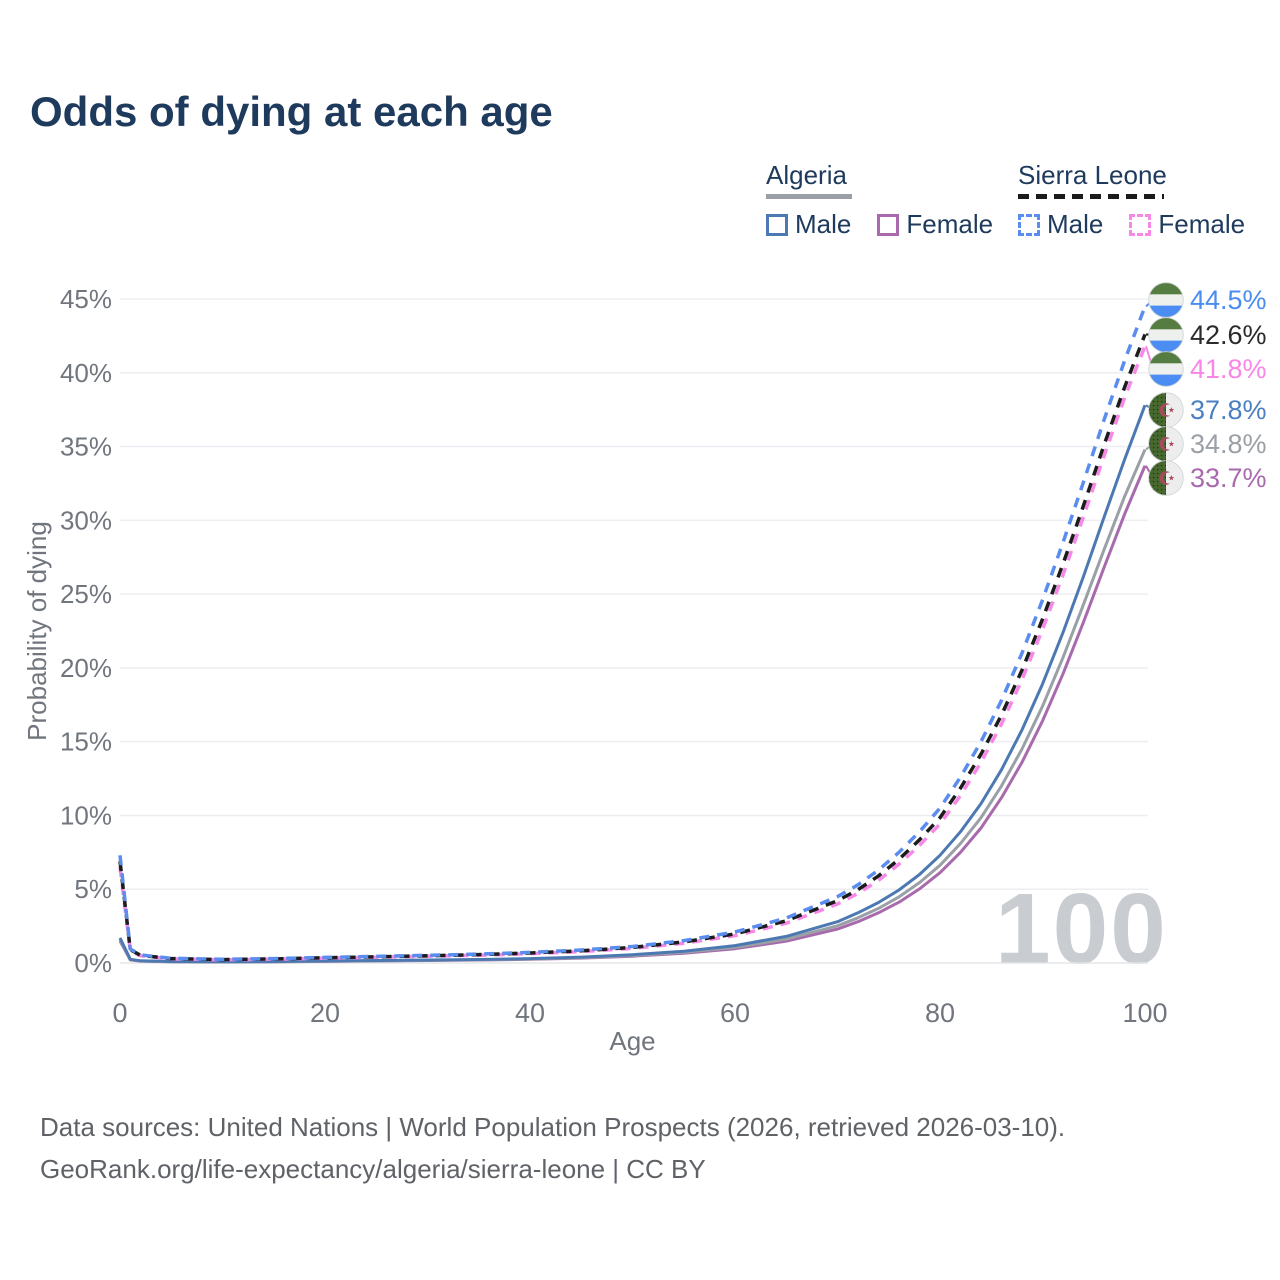 The width and height of the screenshot is (1280, 1280). Describe the element at coordinates (1092, 175) in the screenshot. I see `legend-heading-sierra-leone: Sierra Leone` at that location.